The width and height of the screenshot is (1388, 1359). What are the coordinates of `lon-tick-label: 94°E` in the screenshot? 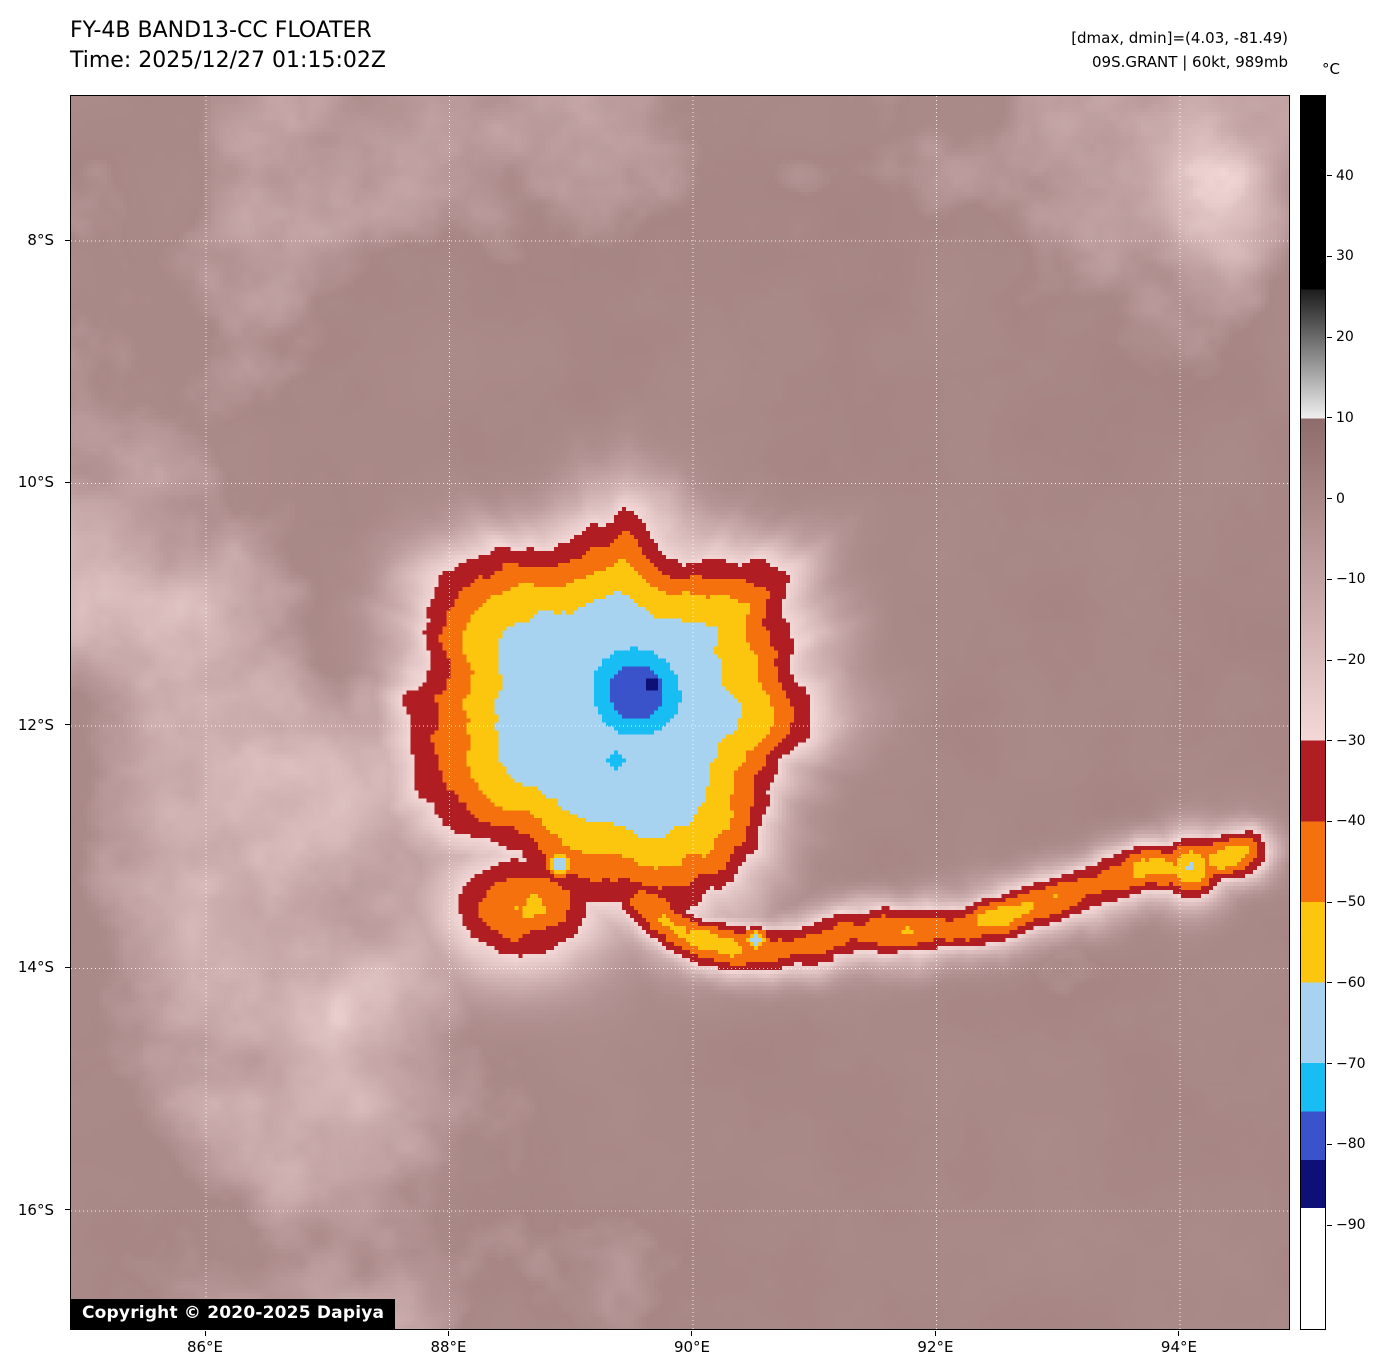 It's located at (1179, 1347).